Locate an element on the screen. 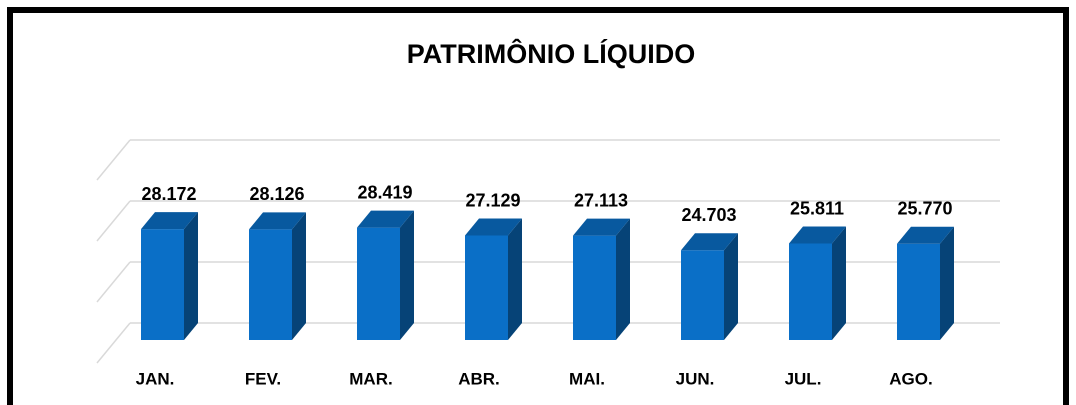 This screenshot has height=405, width=1076. x-tick-label: JUL. is located at coordinates (803, 378).